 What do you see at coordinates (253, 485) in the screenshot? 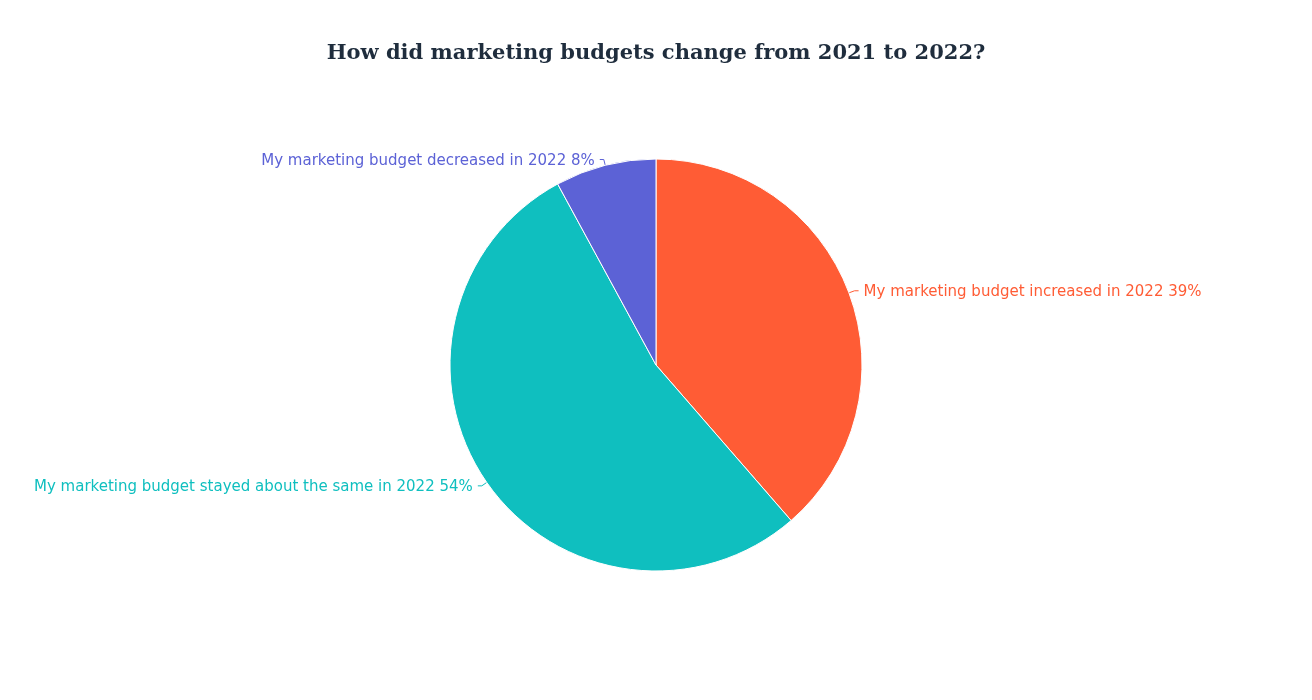
I see `slice-label: My marketing budget stayed about the same in 2022 54%` at bounding box center [253, 485].